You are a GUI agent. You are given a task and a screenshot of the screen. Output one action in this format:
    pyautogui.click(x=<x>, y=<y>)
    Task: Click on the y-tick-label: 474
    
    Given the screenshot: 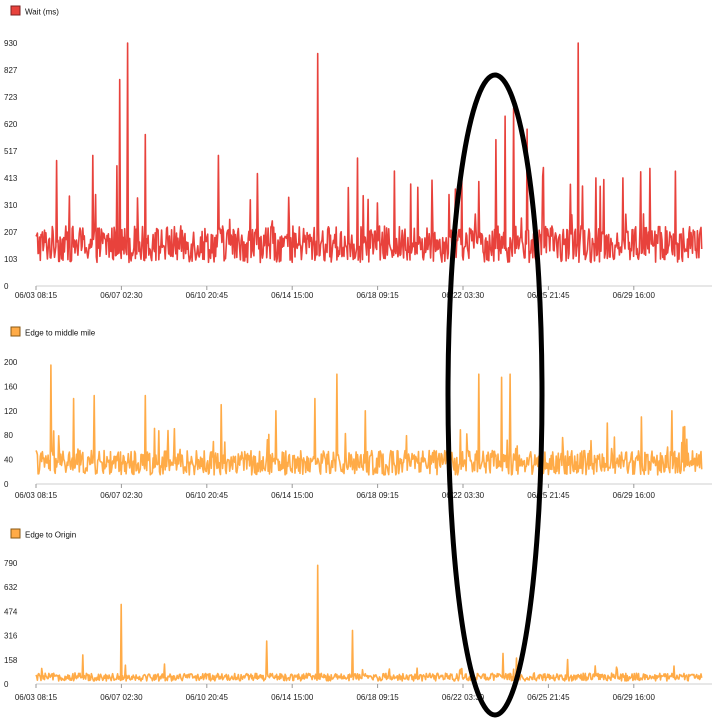 What is the action you would take?
    pyautogui.click(x=11, y=611)
    